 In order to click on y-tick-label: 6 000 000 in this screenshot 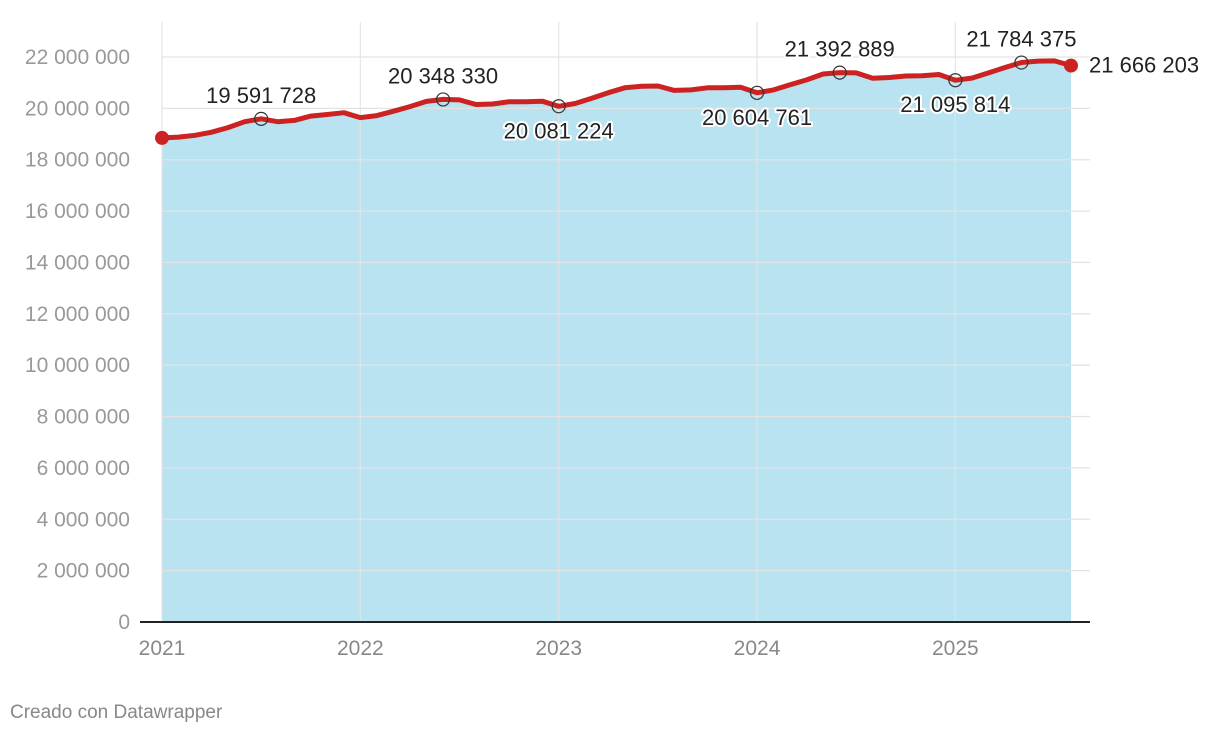, I will do `click(83, 468)`.